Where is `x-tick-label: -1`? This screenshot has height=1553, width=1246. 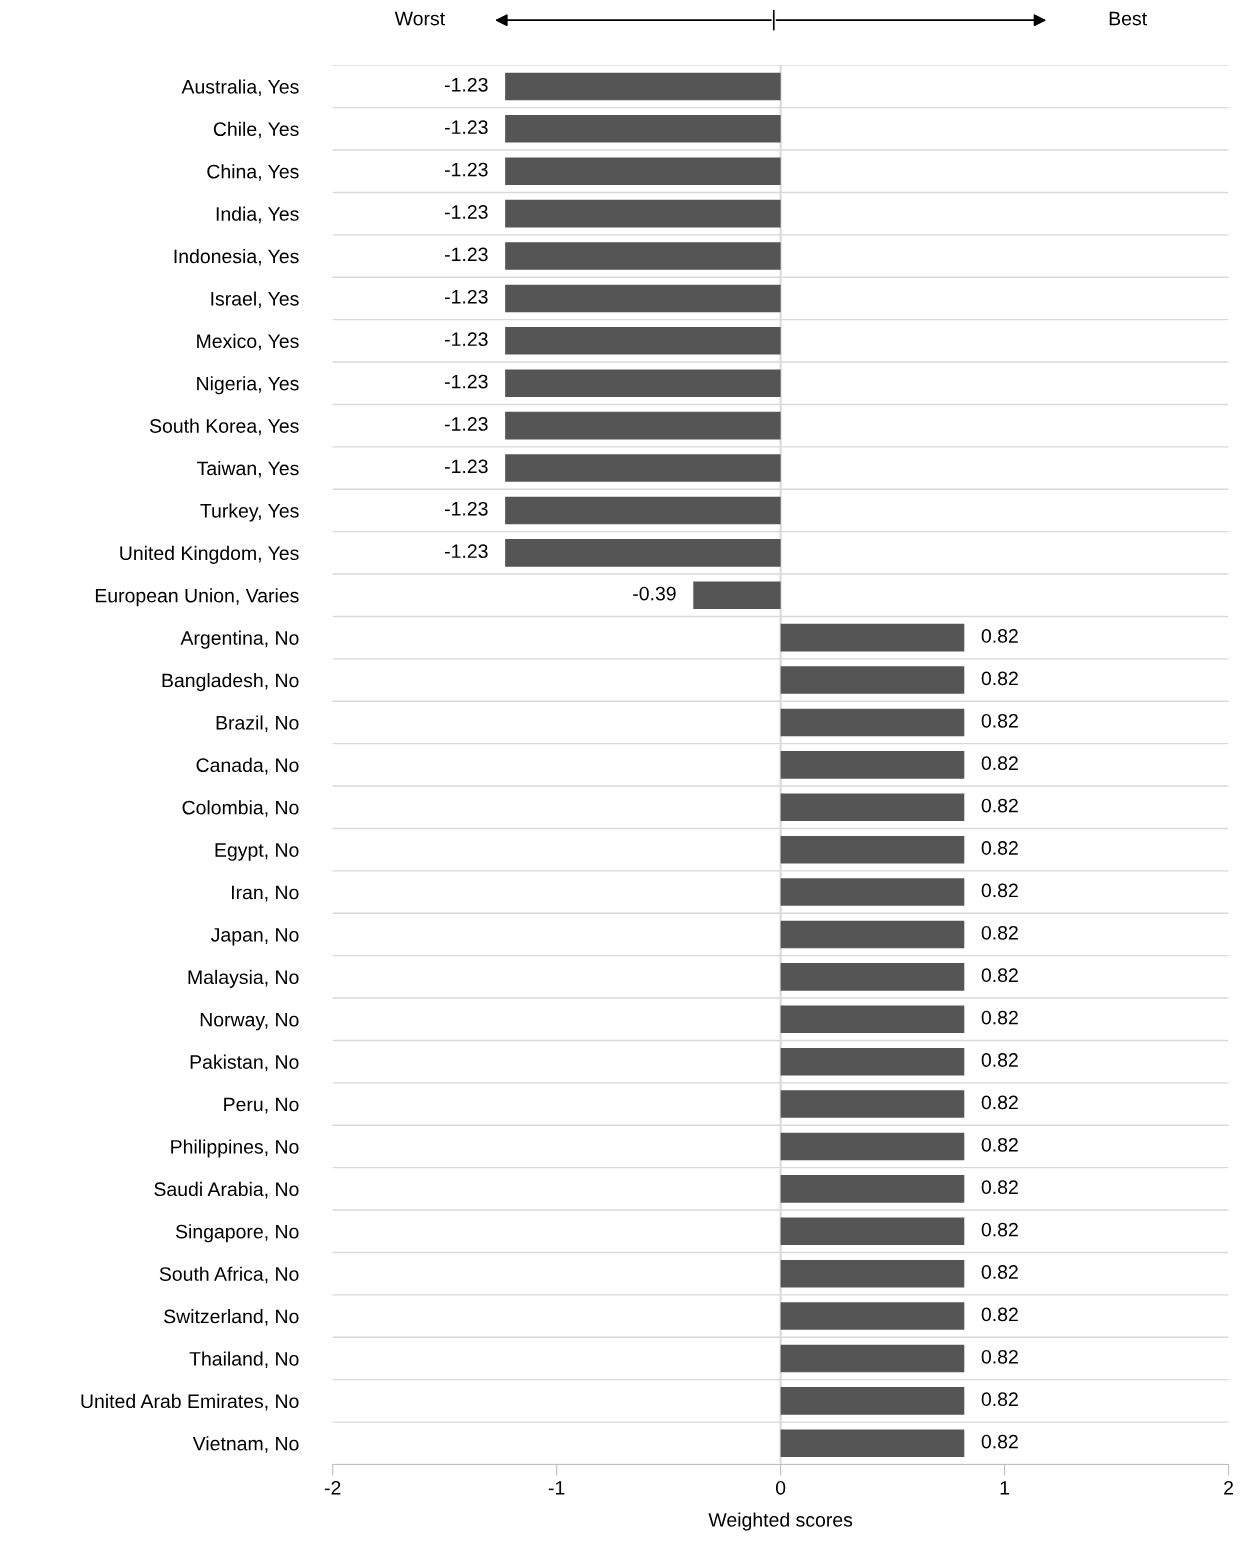
x-tick-label: -1 is located at coordinates (556, 1488).